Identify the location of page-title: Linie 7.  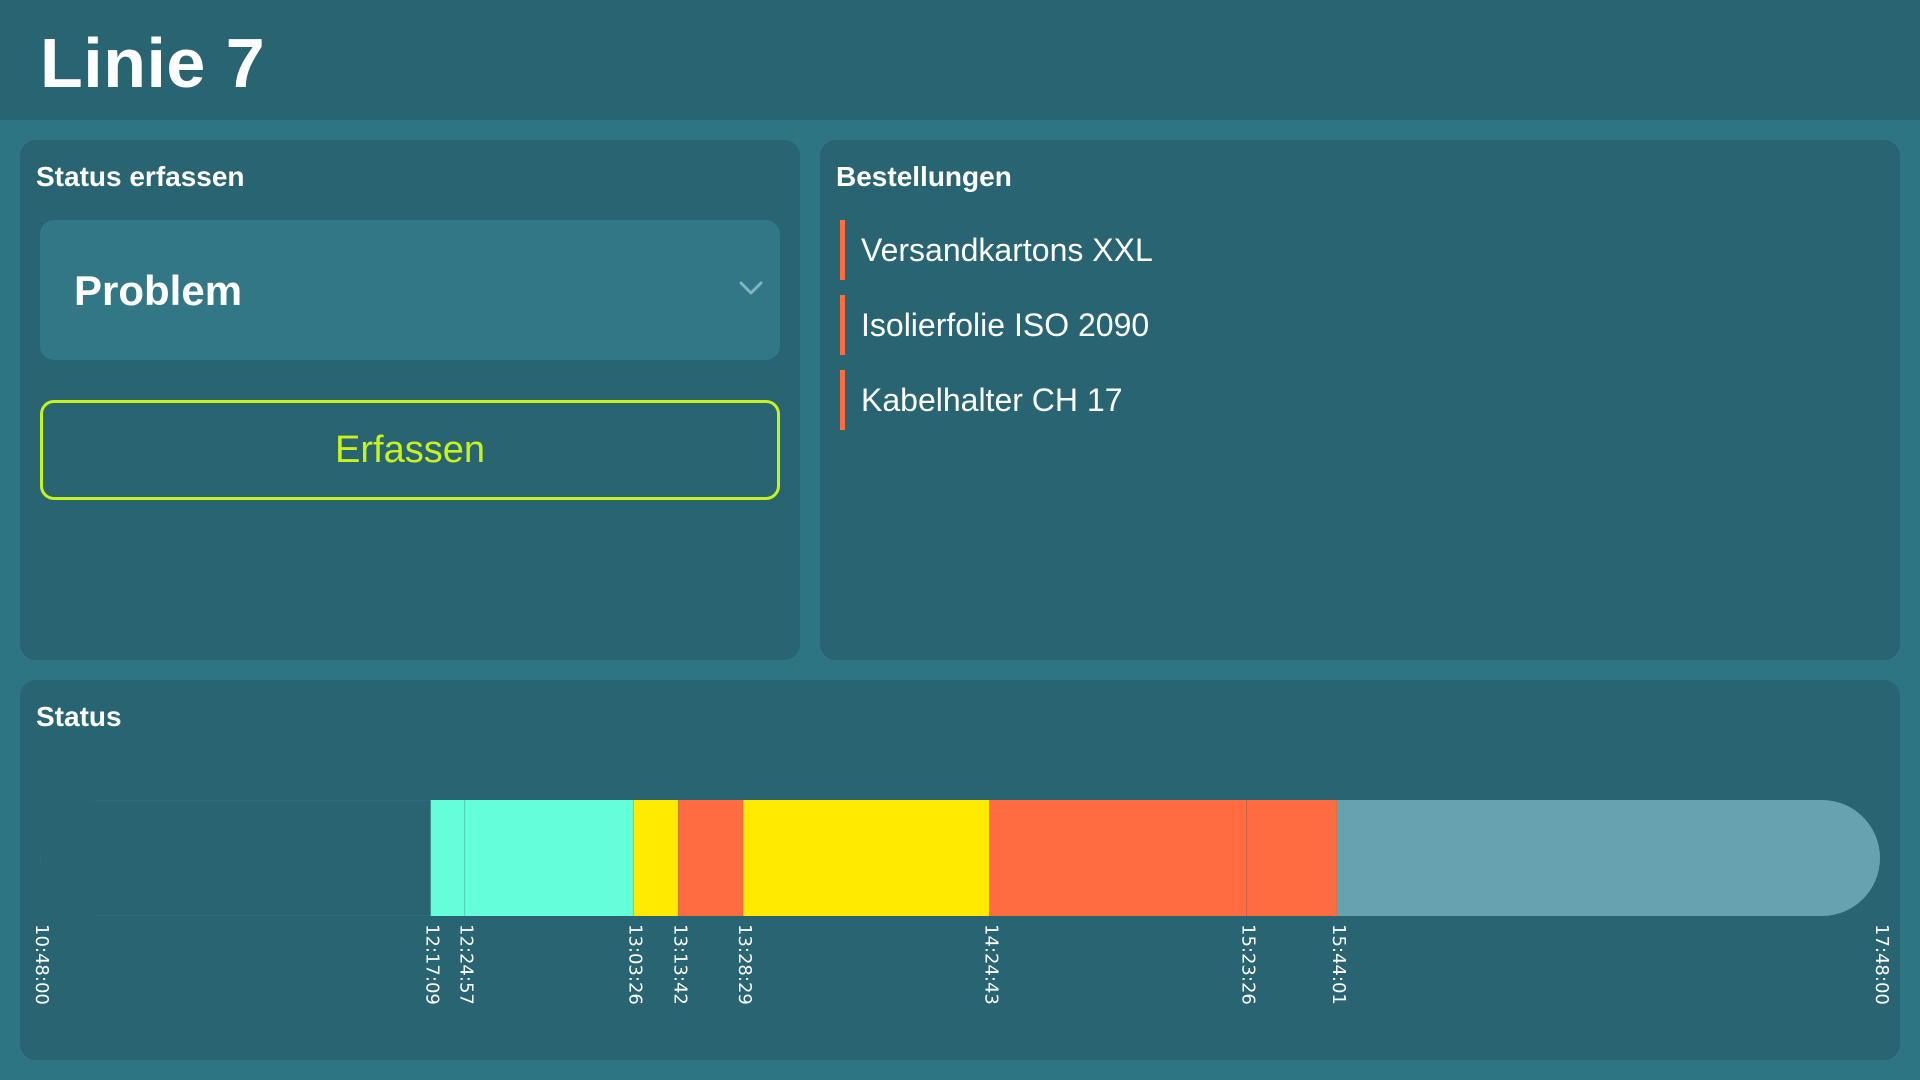
(153, 63).